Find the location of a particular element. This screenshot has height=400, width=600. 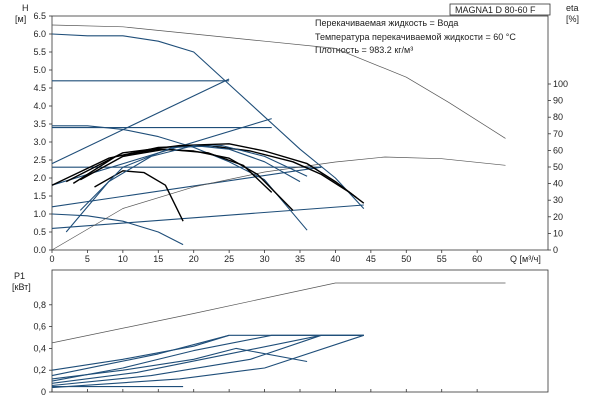

head-y-tick-label: 0.5 is located at coordinates (39, 232).